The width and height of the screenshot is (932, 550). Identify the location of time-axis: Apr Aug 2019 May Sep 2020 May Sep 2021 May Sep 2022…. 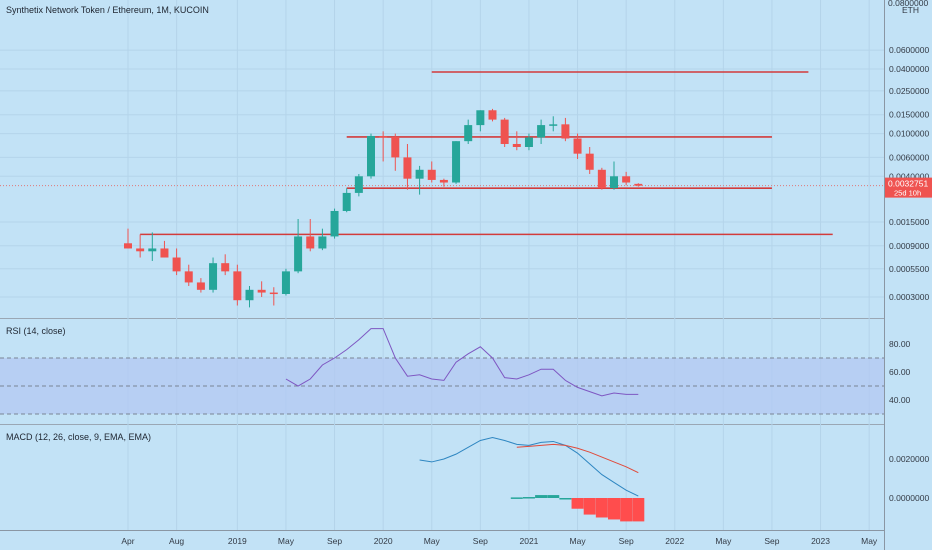
(499, 541).